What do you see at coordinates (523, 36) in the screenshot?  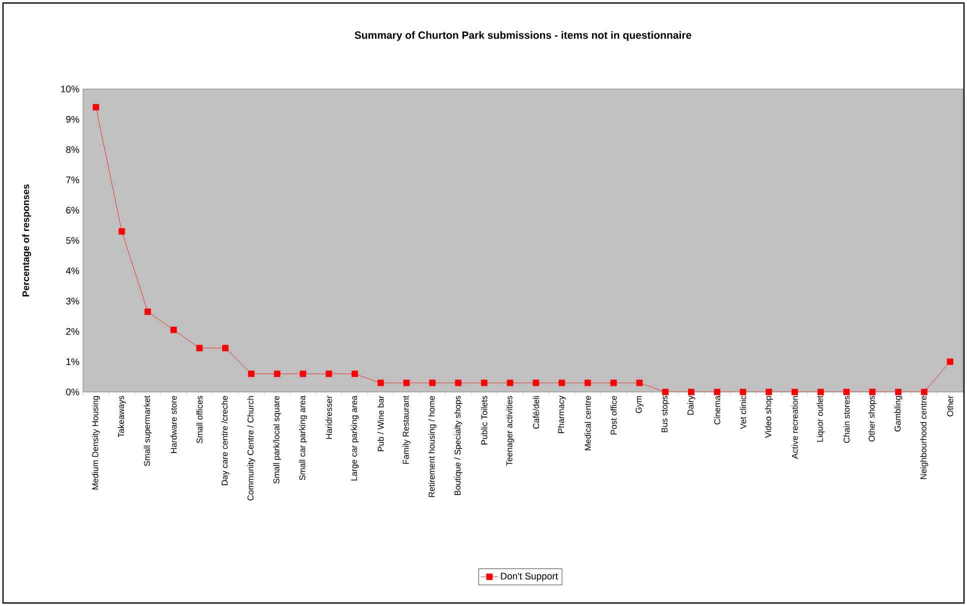 I see `chart-title: Summary of Churton Park submissions - items not in questionnaire` at bounding box center [523, 36].